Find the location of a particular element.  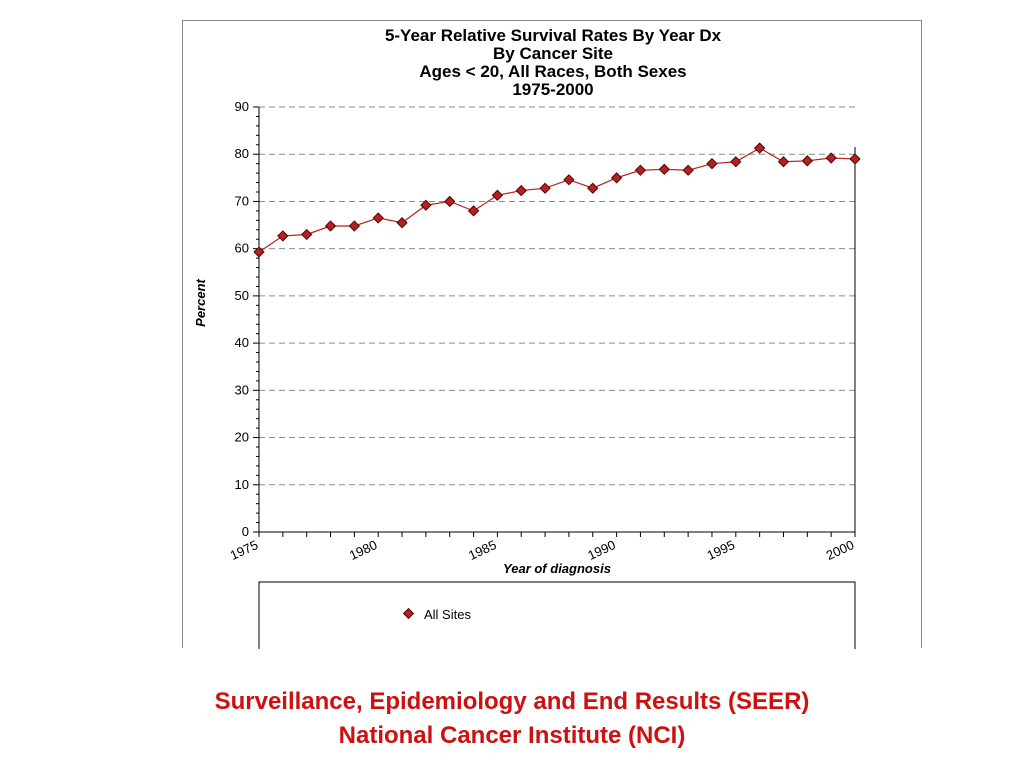

x-axis-title: Year of diagnosis is located at coordinates (557, 568).